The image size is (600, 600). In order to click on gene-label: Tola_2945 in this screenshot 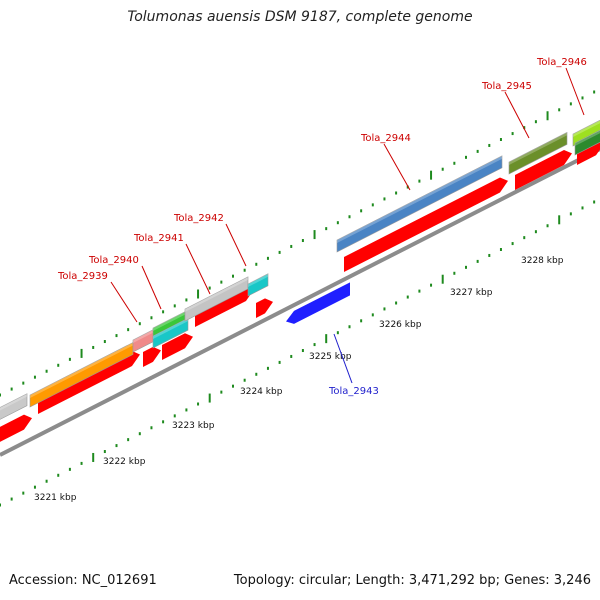, I will do `click(506, 86)`.